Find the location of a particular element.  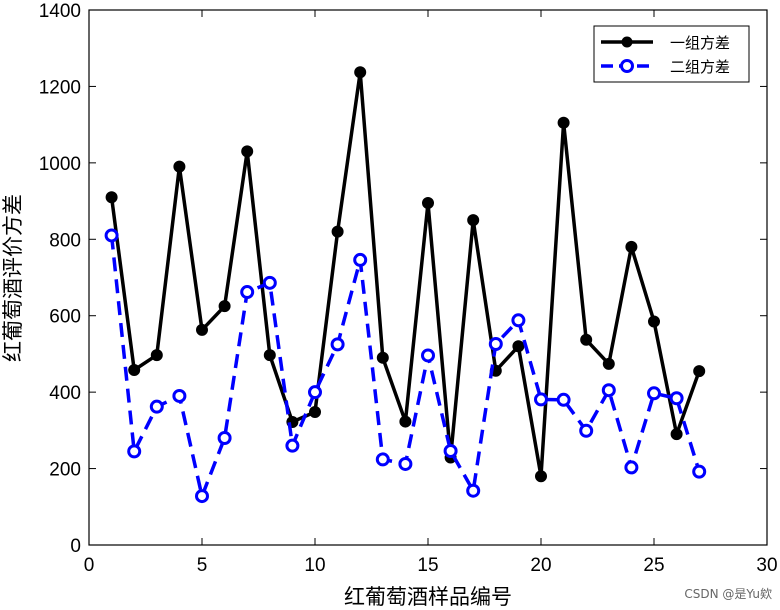

y-tick-label: 1400 is located at coordinates (60, 11).